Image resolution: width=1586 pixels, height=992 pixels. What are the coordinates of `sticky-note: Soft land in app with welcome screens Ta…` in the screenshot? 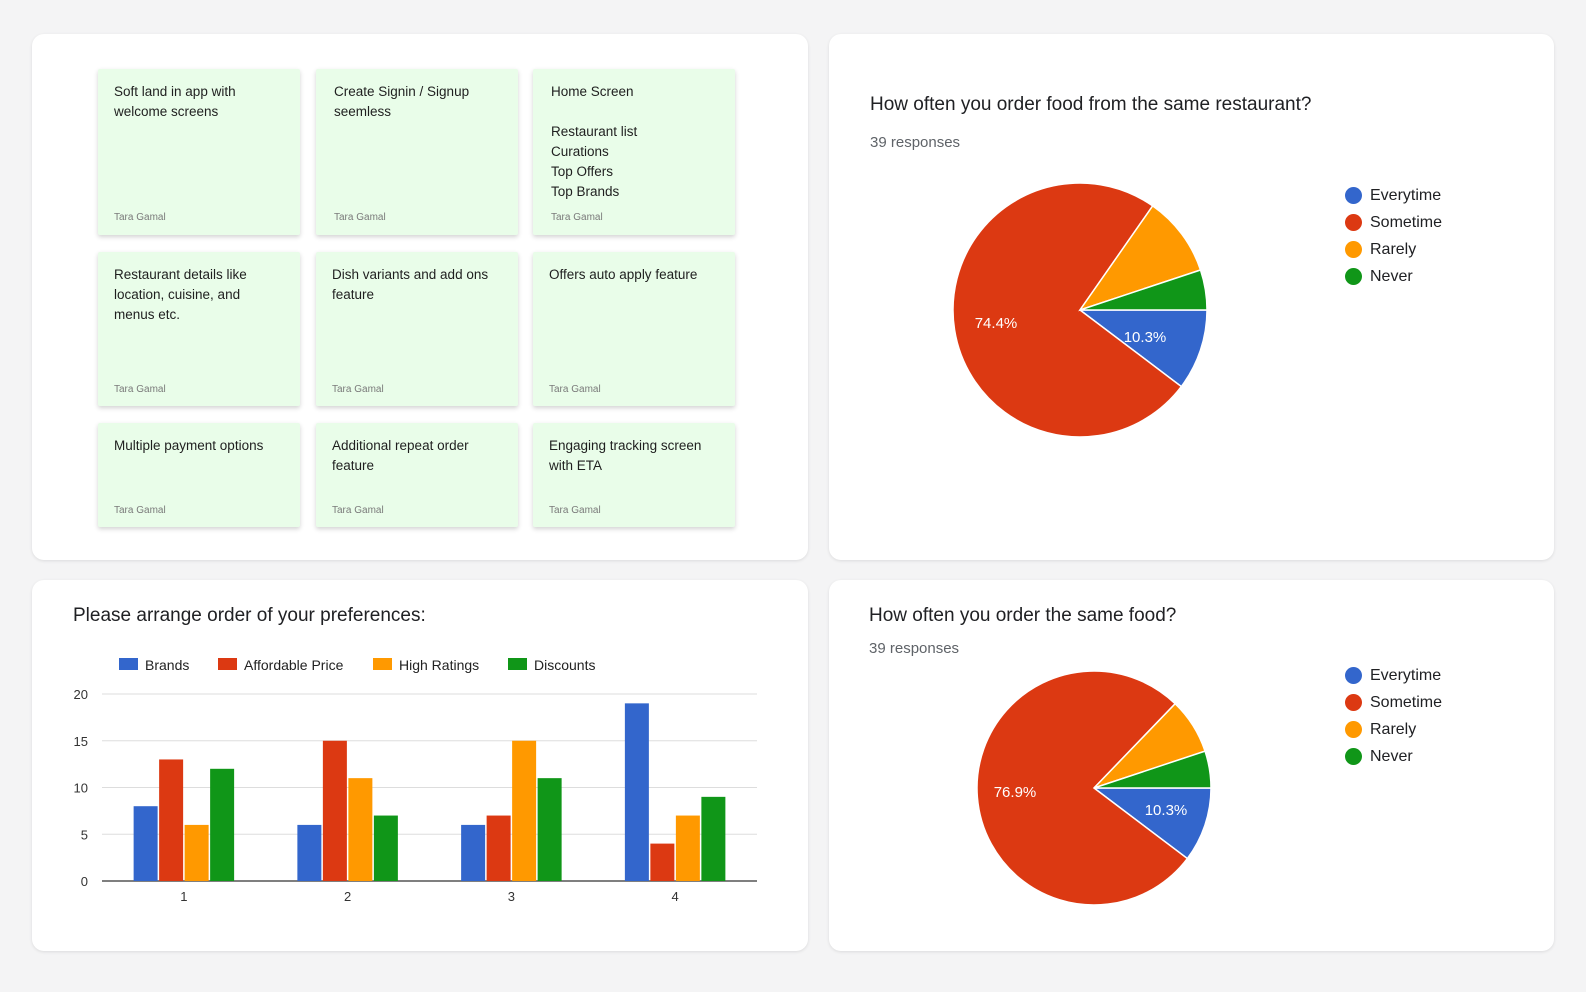 It's located at (199, 152).